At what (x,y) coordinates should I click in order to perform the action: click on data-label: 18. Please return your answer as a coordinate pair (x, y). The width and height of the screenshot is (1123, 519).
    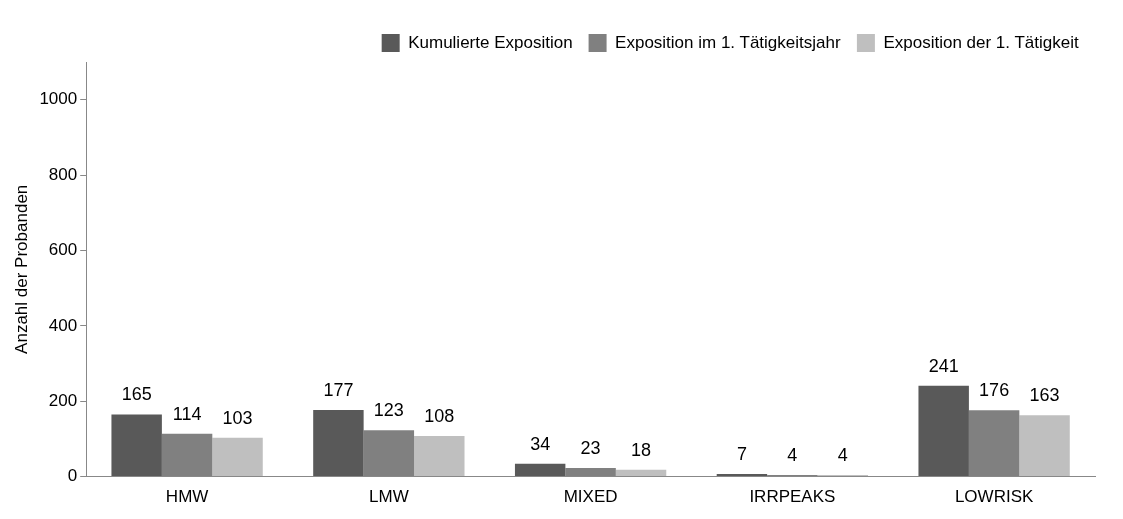
    Looking at the image, I should click on (641, 449).